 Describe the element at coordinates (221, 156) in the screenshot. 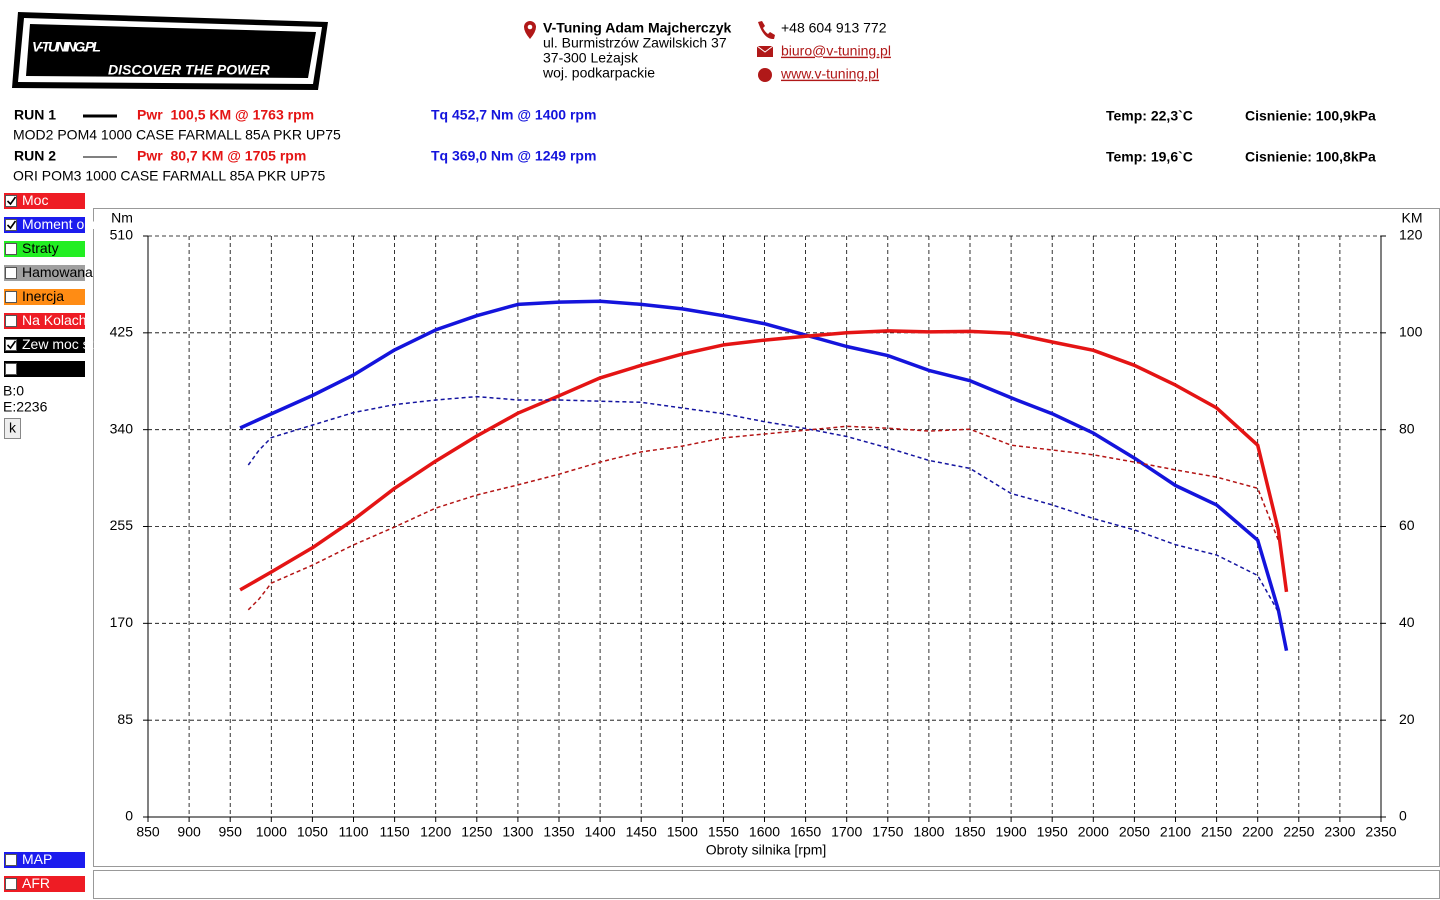

I see `run-power: Pwr 80,7 KM @ 1705 rpm` at that location.